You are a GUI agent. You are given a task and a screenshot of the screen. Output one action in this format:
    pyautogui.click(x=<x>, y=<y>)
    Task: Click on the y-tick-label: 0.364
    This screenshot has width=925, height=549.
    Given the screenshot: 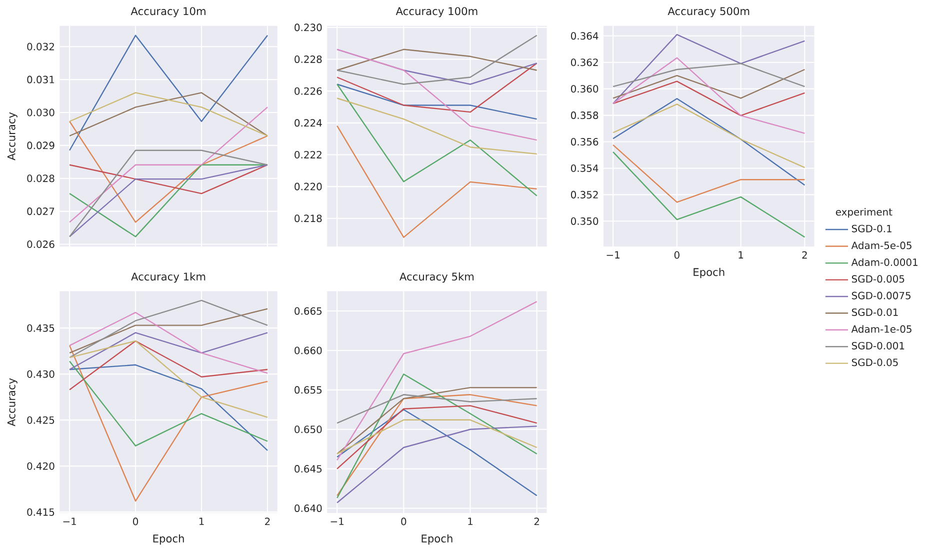 What is the action you would take?
    pyautogui.click(x=584, y=36)
    